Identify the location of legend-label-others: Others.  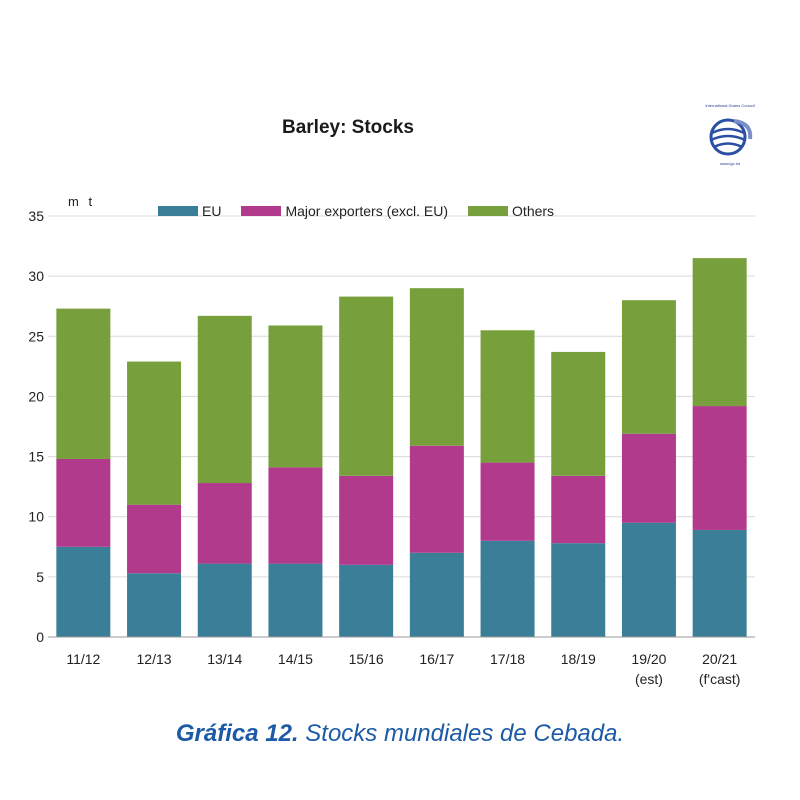
(533, 211).